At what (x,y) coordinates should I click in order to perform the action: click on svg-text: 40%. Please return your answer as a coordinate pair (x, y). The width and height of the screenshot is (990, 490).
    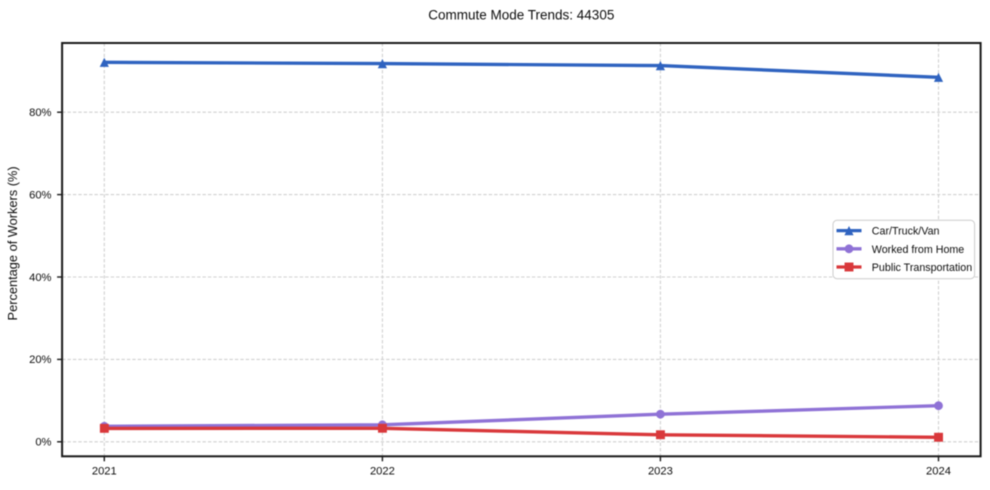
    Looking at the image, I should click on (40, 278).